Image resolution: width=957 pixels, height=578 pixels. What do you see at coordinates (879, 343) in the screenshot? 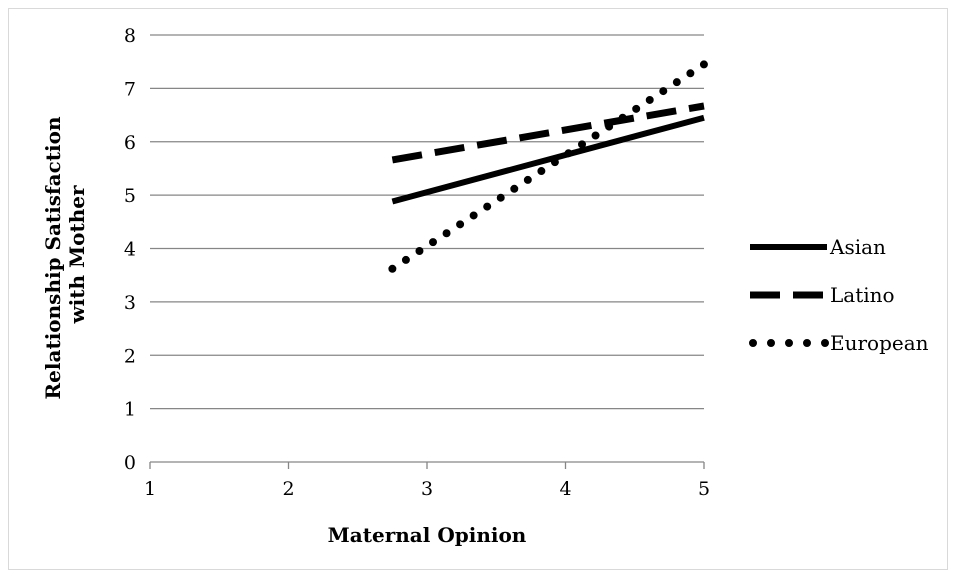
I see `legend-label-european: European` at bounding box center [879, 343].